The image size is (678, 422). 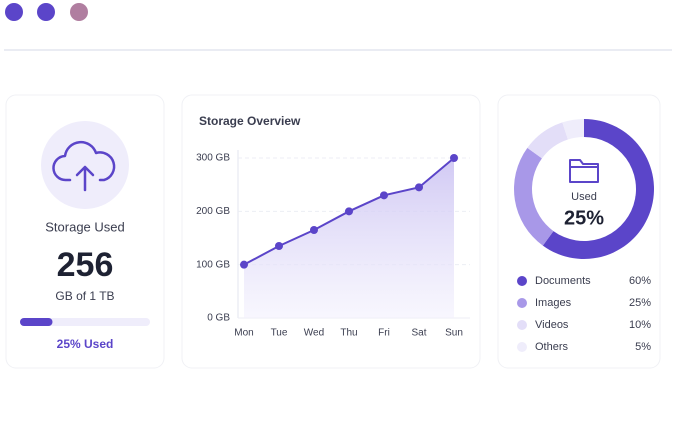 I want to click on donut-center-value: 25%, so click(x=584, y=218).